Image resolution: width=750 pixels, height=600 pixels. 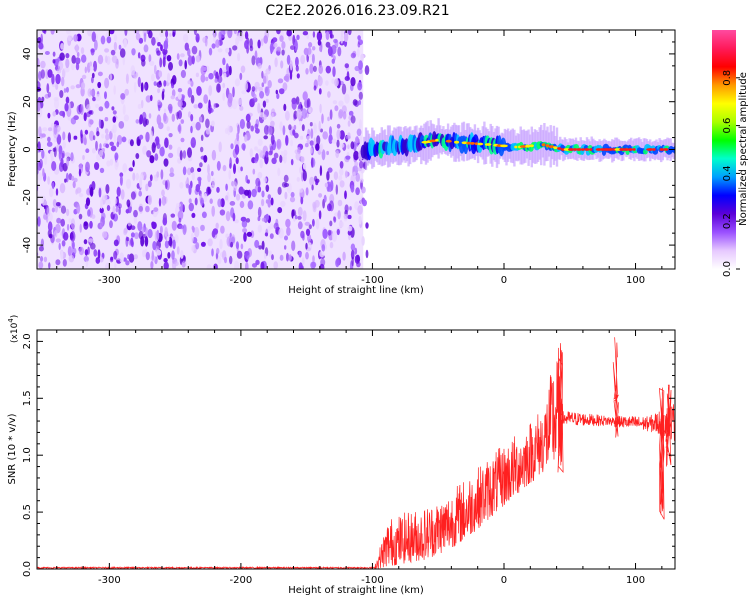 What do you see at coordinates (658, 151) in the screenshot?
I see `signal-halo` at bounding box center [658, 151].